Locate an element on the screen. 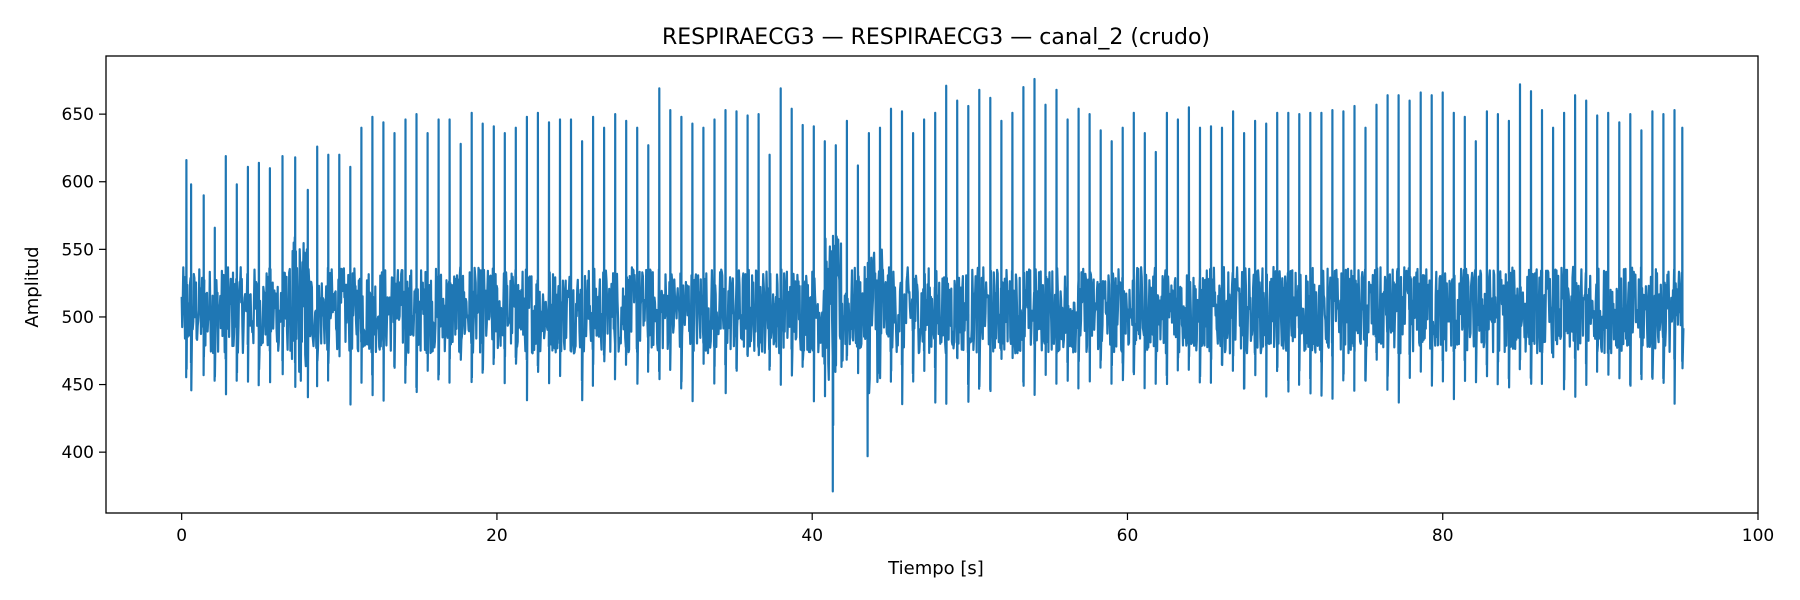 The height and width of the screenshot is (600, 1800). x-tick-label: 40 is located at coordinates (812, 536).